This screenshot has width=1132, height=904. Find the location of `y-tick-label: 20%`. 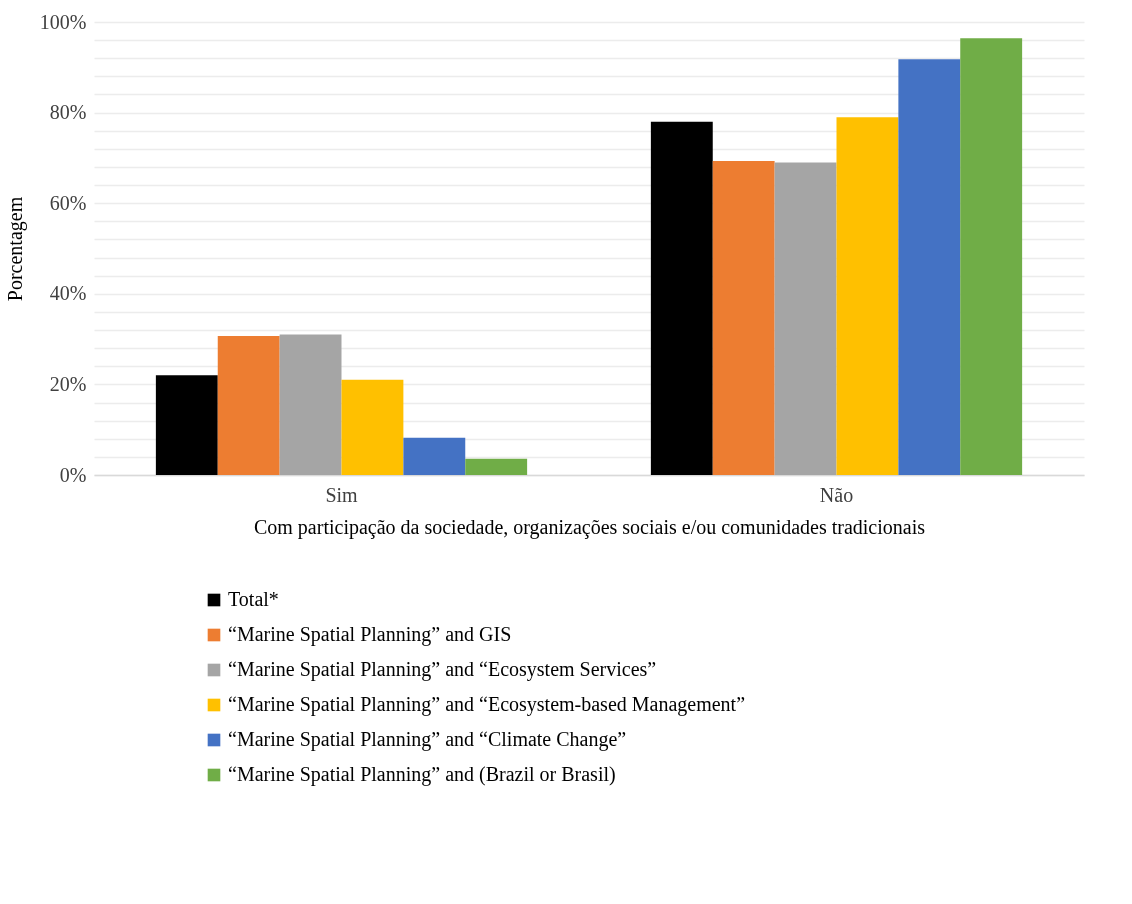

y-tick-label: 20% is located at coordinates (68, 383).